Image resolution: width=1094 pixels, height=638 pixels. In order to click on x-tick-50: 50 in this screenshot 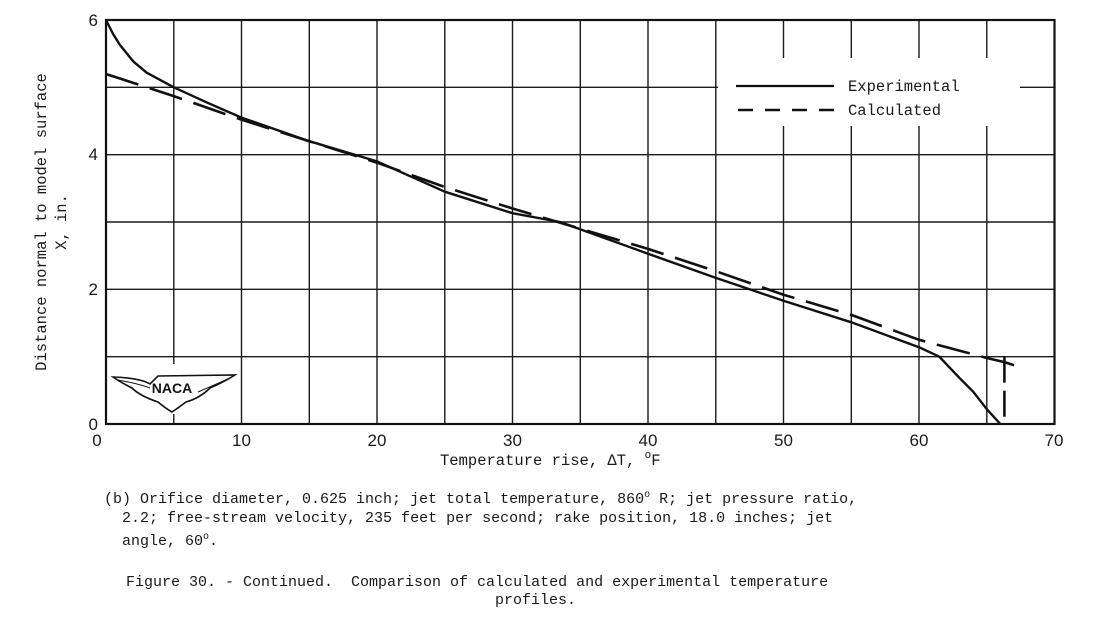, I will do `click(783, 440)`.